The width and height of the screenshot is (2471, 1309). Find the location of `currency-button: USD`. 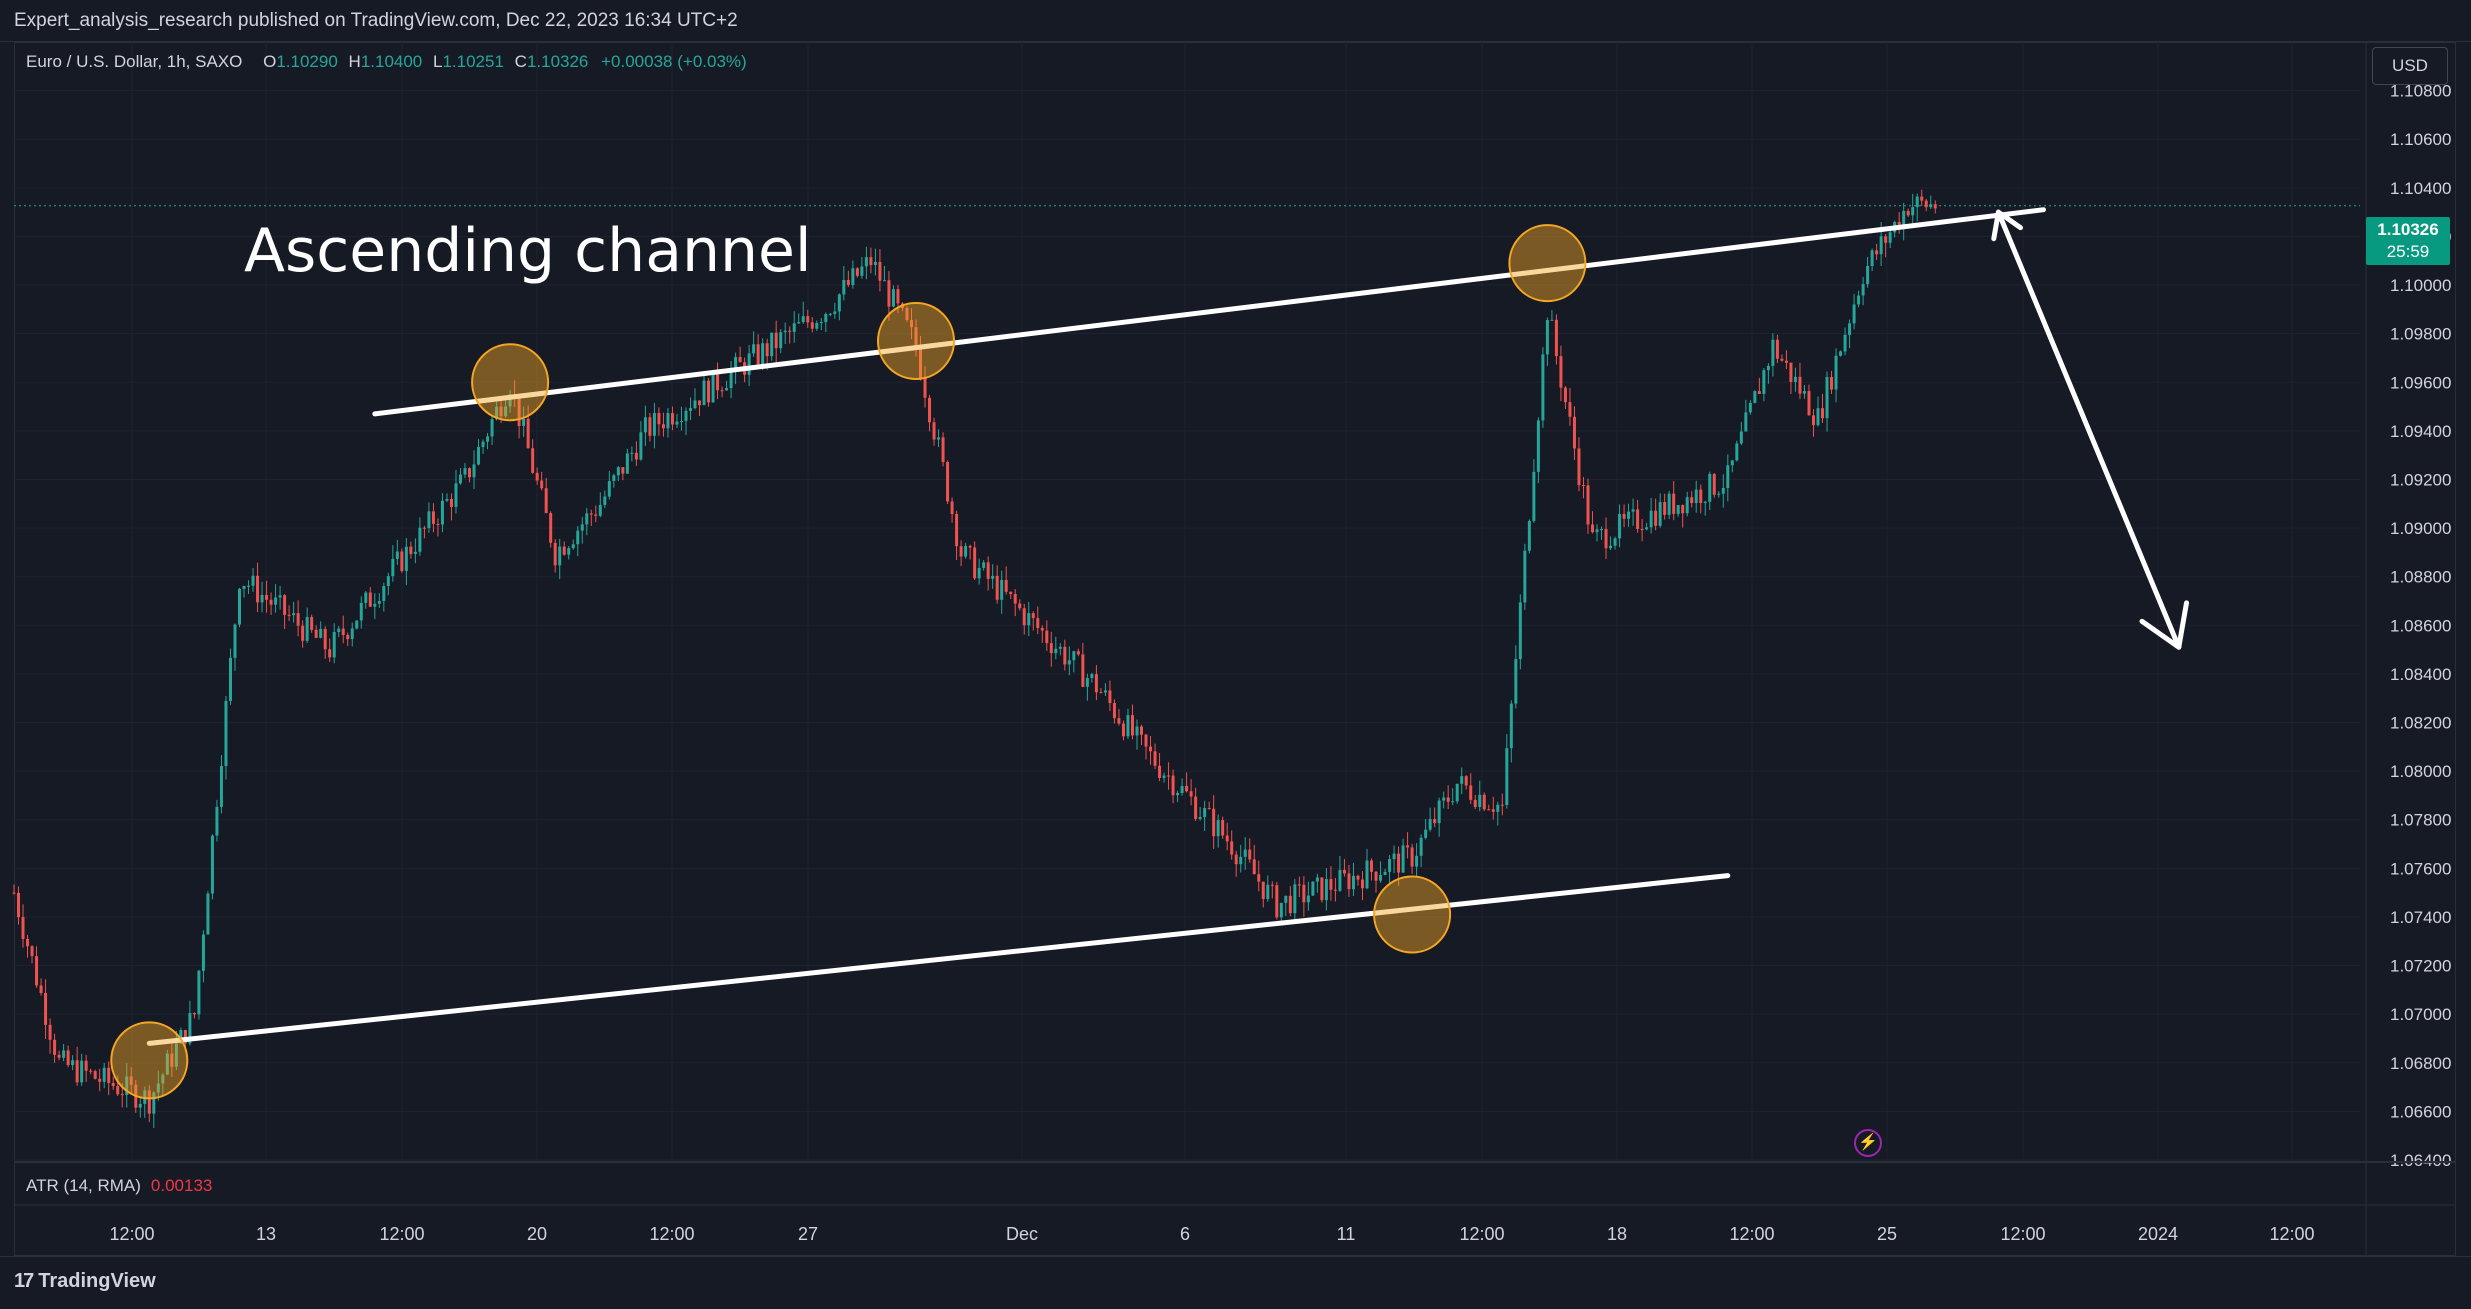

currency-button: USD is located at coordinates (2410, 66).